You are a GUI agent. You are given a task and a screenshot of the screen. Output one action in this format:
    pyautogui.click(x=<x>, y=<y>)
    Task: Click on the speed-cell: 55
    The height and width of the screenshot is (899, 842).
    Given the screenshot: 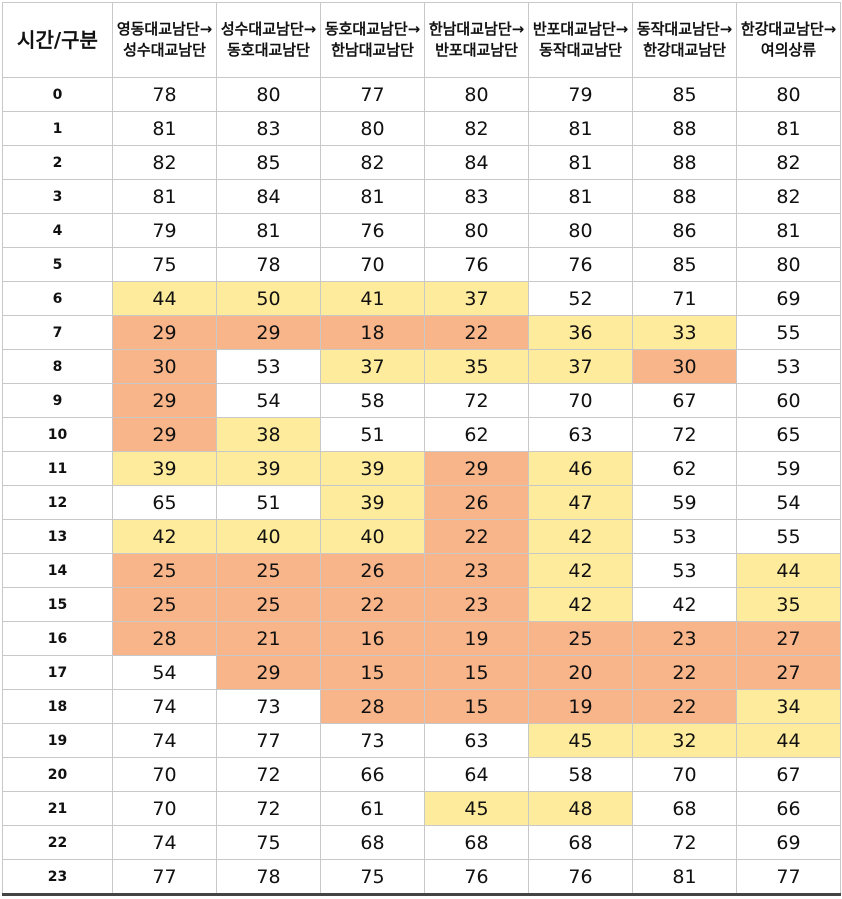 What is the action you would take?
    pyautogui.click(x=788, y=536)
    